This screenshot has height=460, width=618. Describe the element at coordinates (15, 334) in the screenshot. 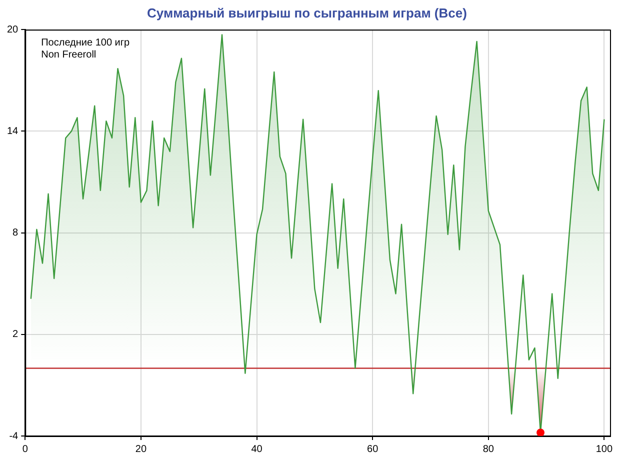

I see `y-tick-label: 2` at that location.